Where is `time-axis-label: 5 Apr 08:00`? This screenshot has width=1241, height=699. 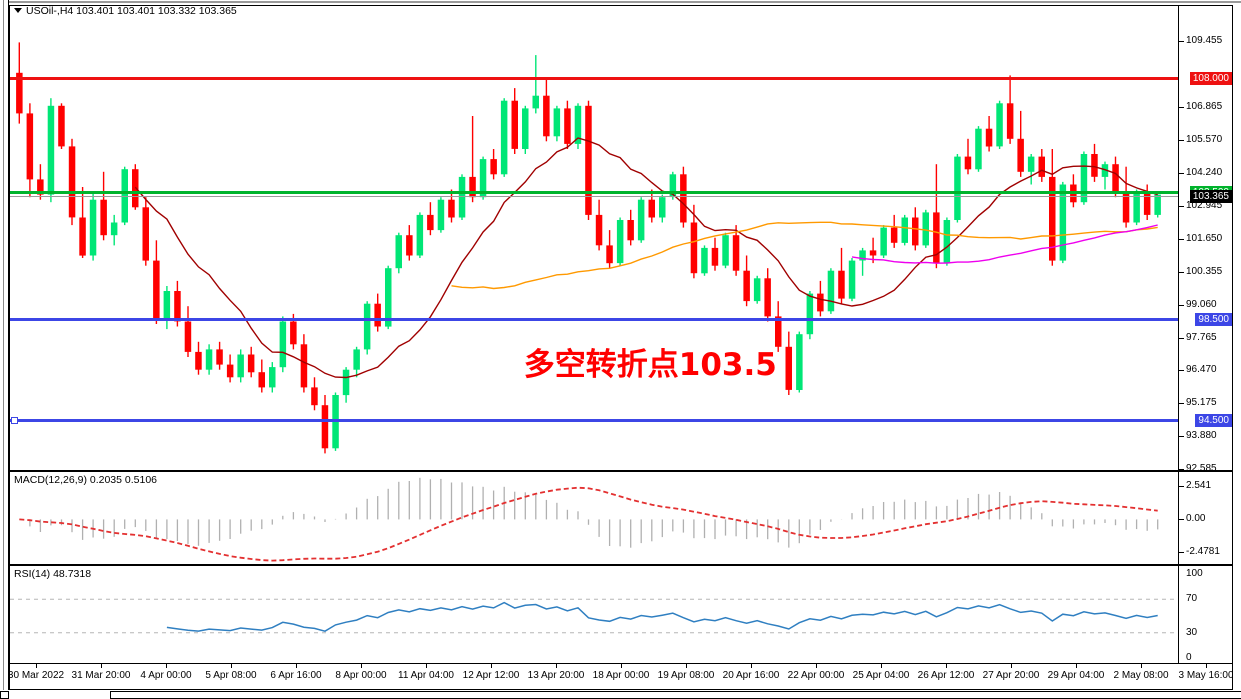 time-axis-label: 5 Apr 08:00 is located at coordinates (231, 675).